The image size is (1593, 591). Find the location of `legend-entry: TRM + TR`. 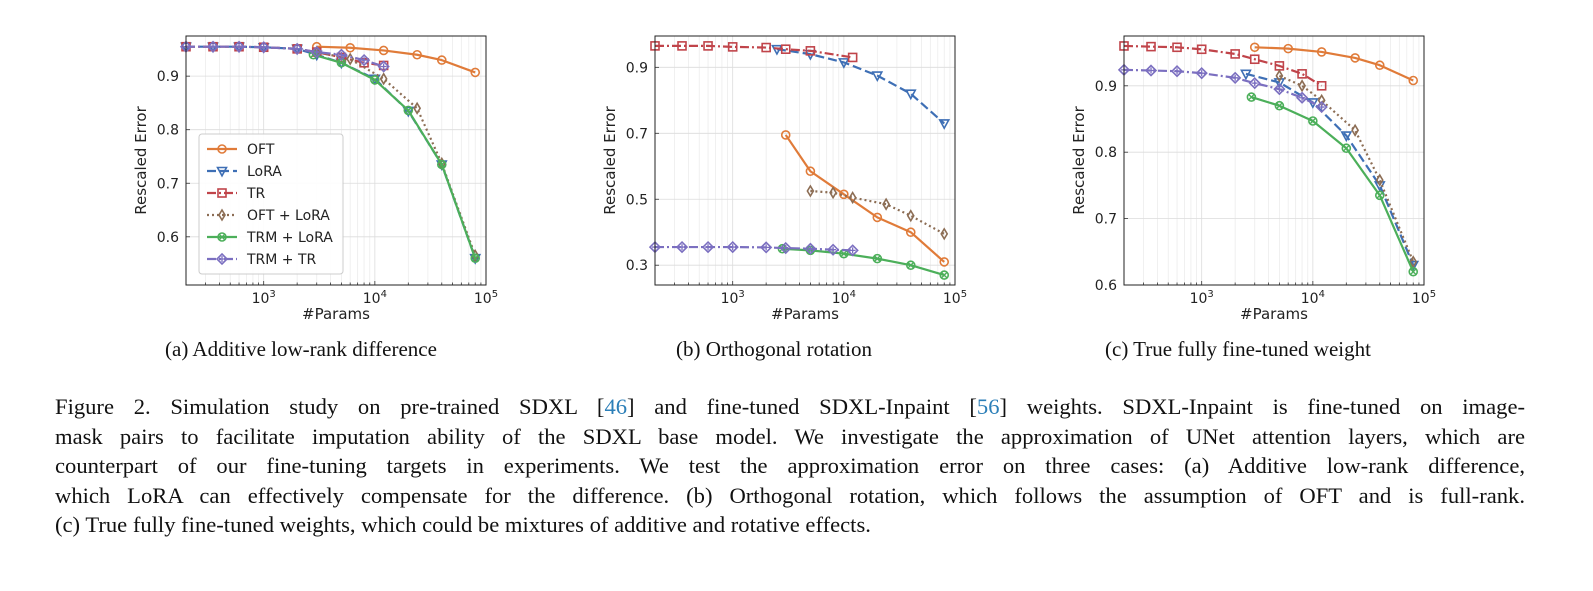

legend-entry: TRM + TR is located at coordinates (262, 260).